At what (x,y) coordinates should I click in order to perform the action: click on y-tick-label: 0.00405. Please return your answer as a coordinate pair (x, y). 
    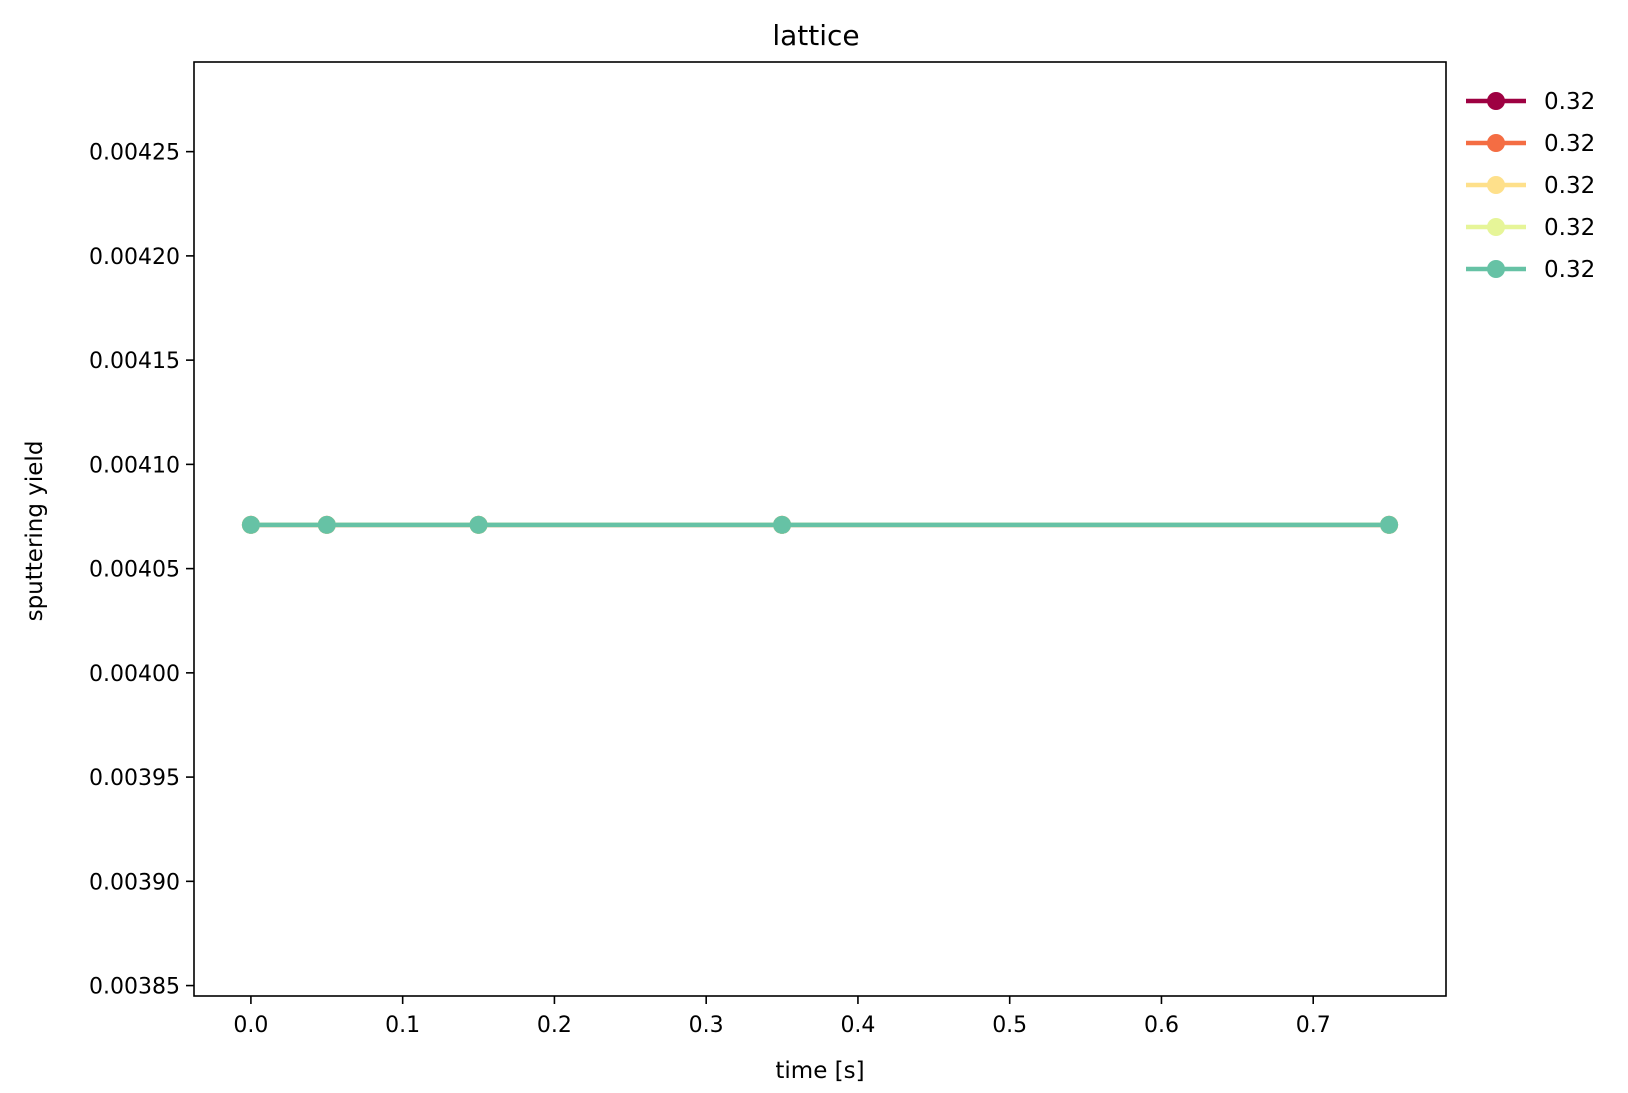
    Looking at the image, I should click on (134, 570).